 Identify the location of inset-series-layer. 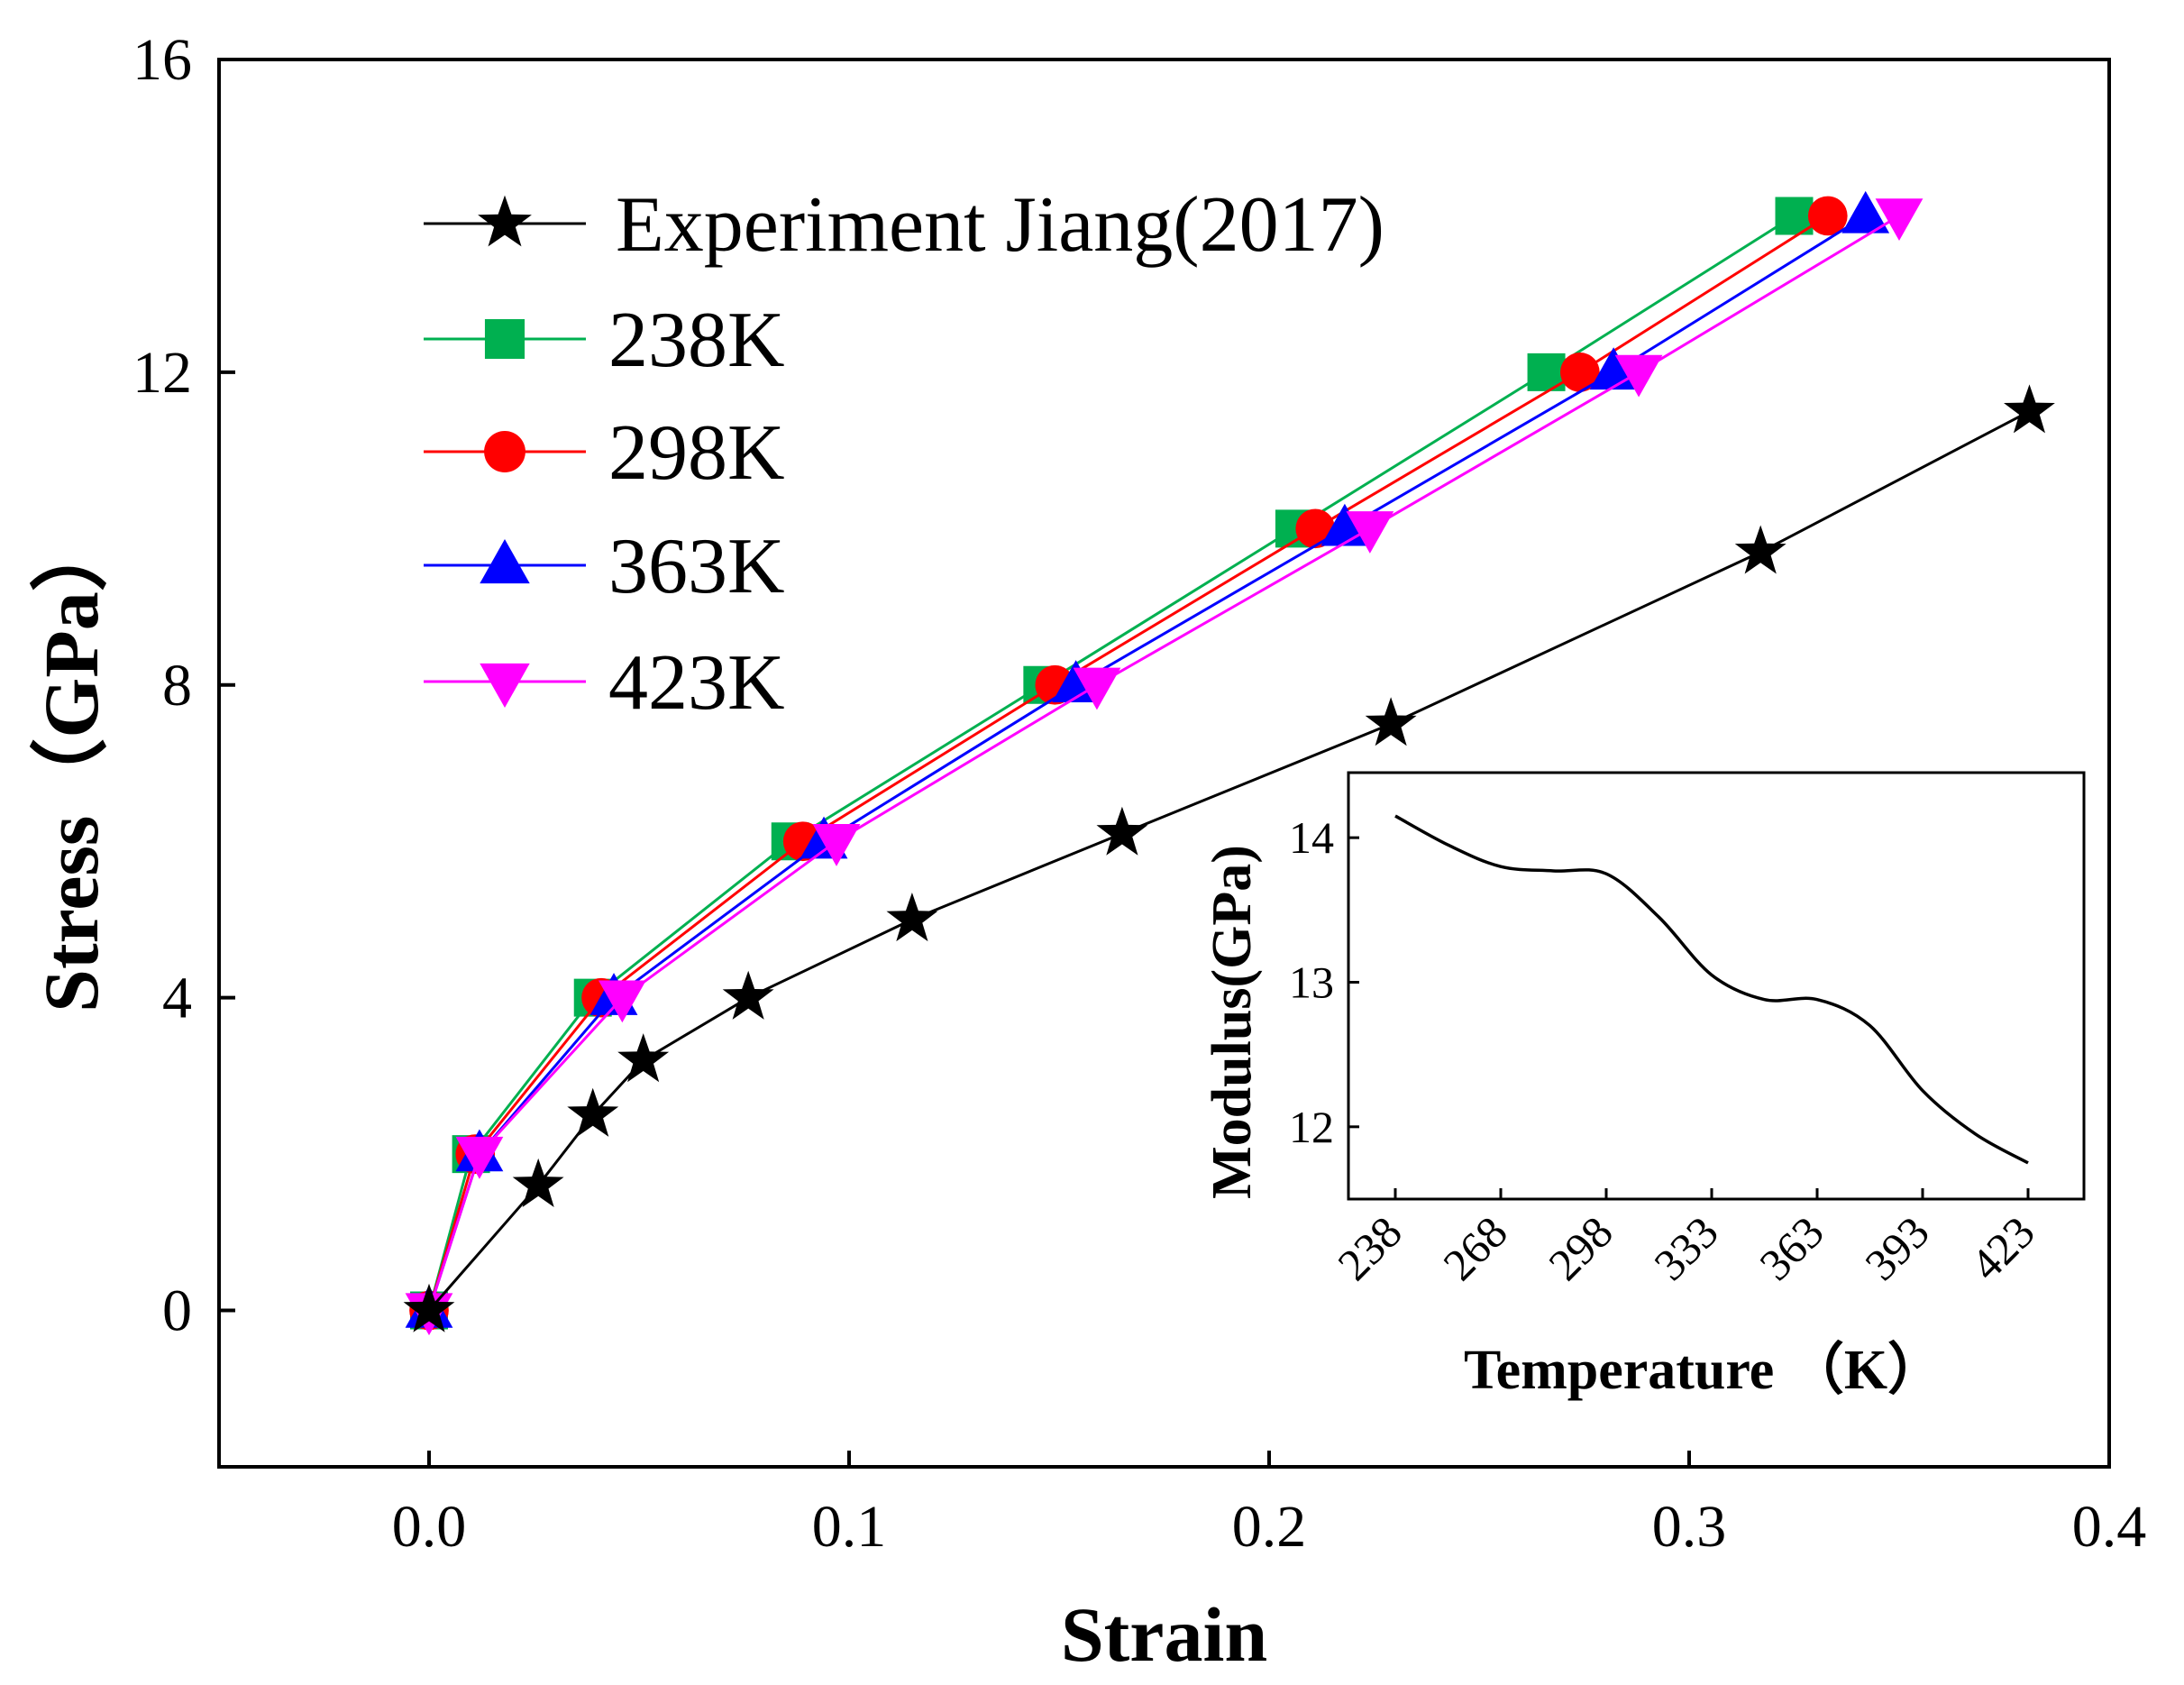
(1711, 990).